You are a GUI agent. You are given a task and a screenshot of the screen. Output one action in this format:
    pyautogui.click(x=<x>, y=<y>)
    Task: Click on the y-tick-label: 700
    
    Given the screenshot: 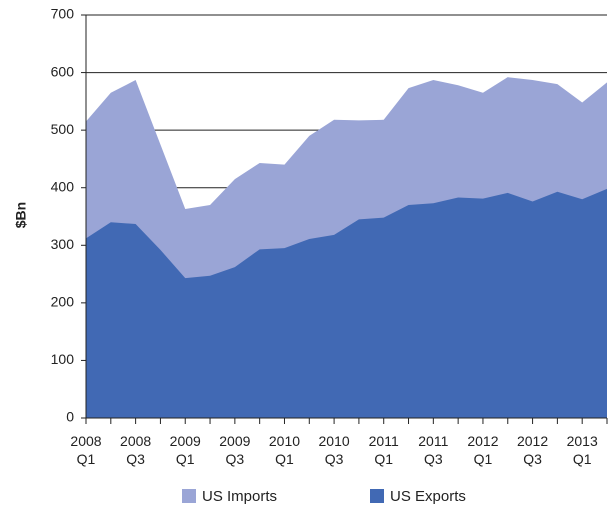 What is the action you would take?
    pyautogui.click(x=63, y=14)
    